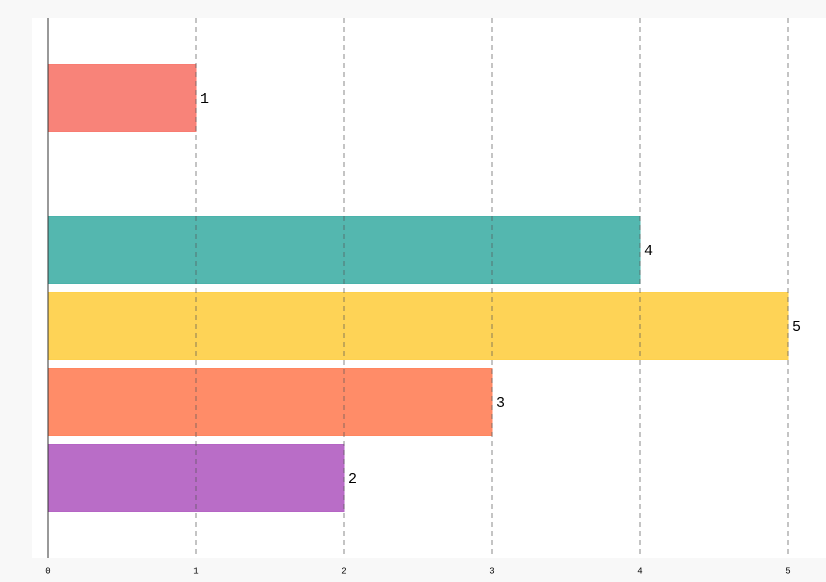 The height and width of the screenshot is (582, 826). Describe the element at coordinates (648, 251) in the screenshot. I see `value-label: 4` at that location.